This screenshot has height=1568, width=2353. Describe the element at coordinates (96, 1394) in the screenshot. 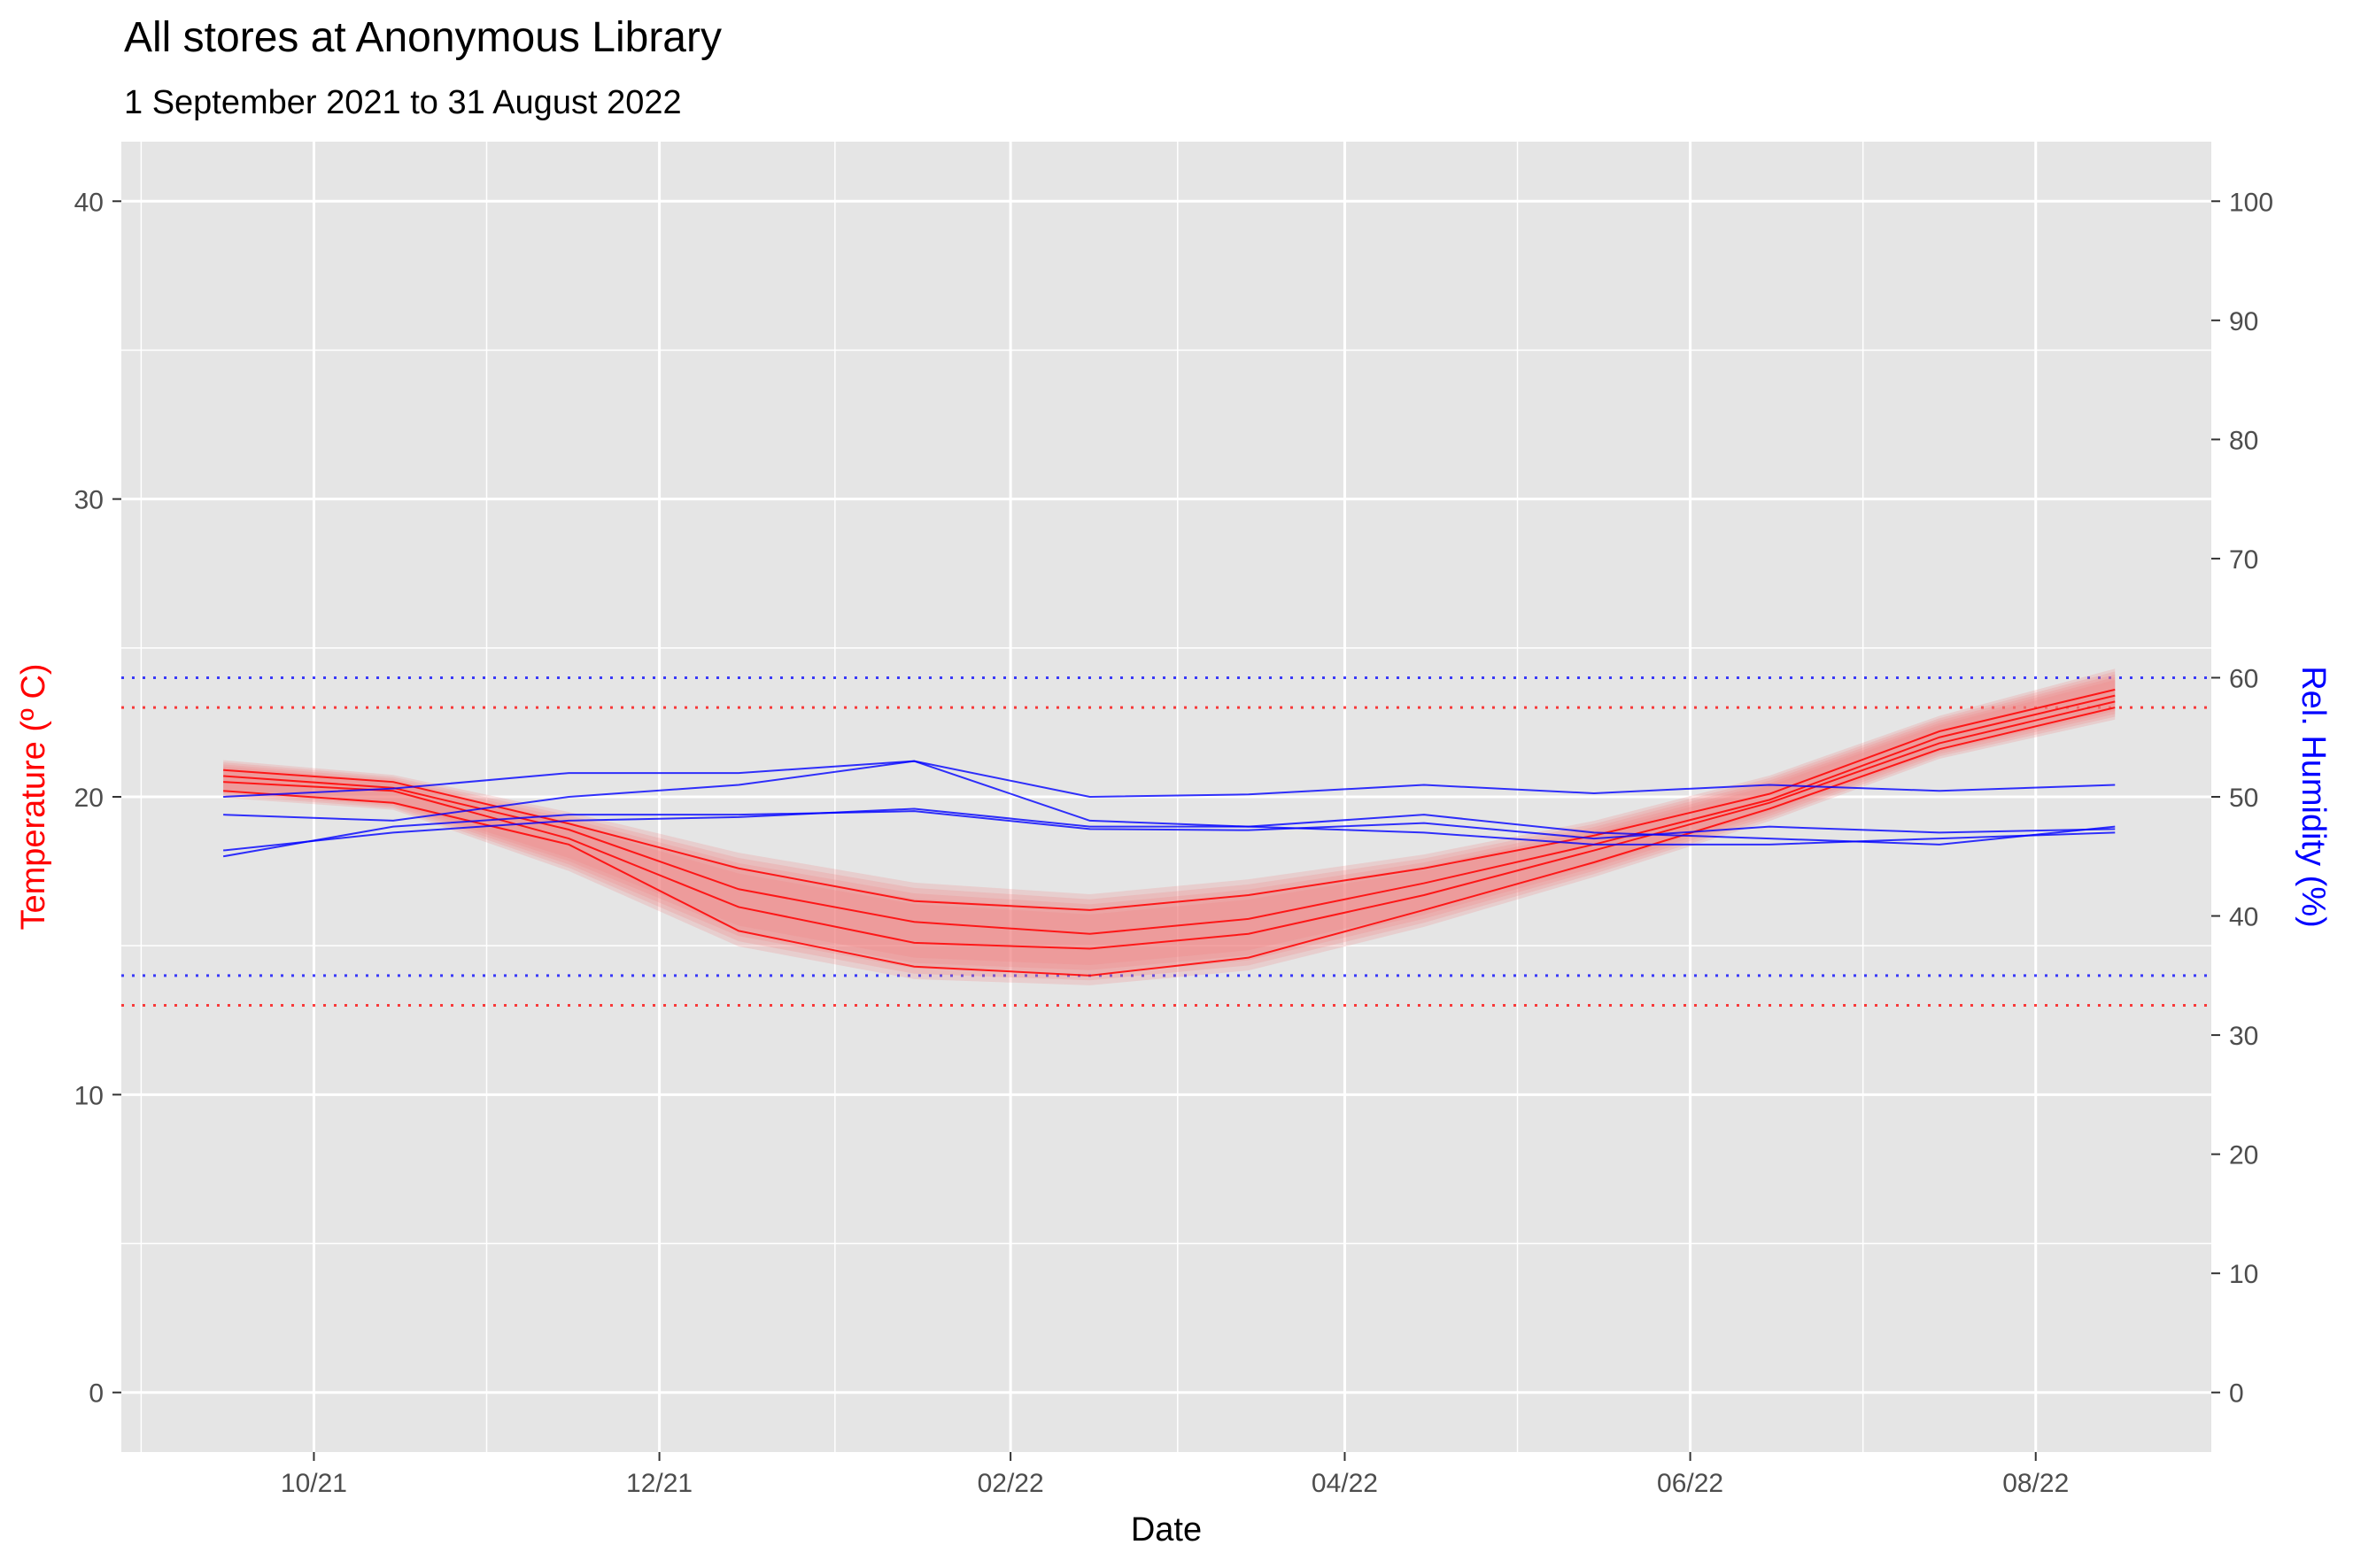

I see `y-axis-left-tick-label: 0` at that location.